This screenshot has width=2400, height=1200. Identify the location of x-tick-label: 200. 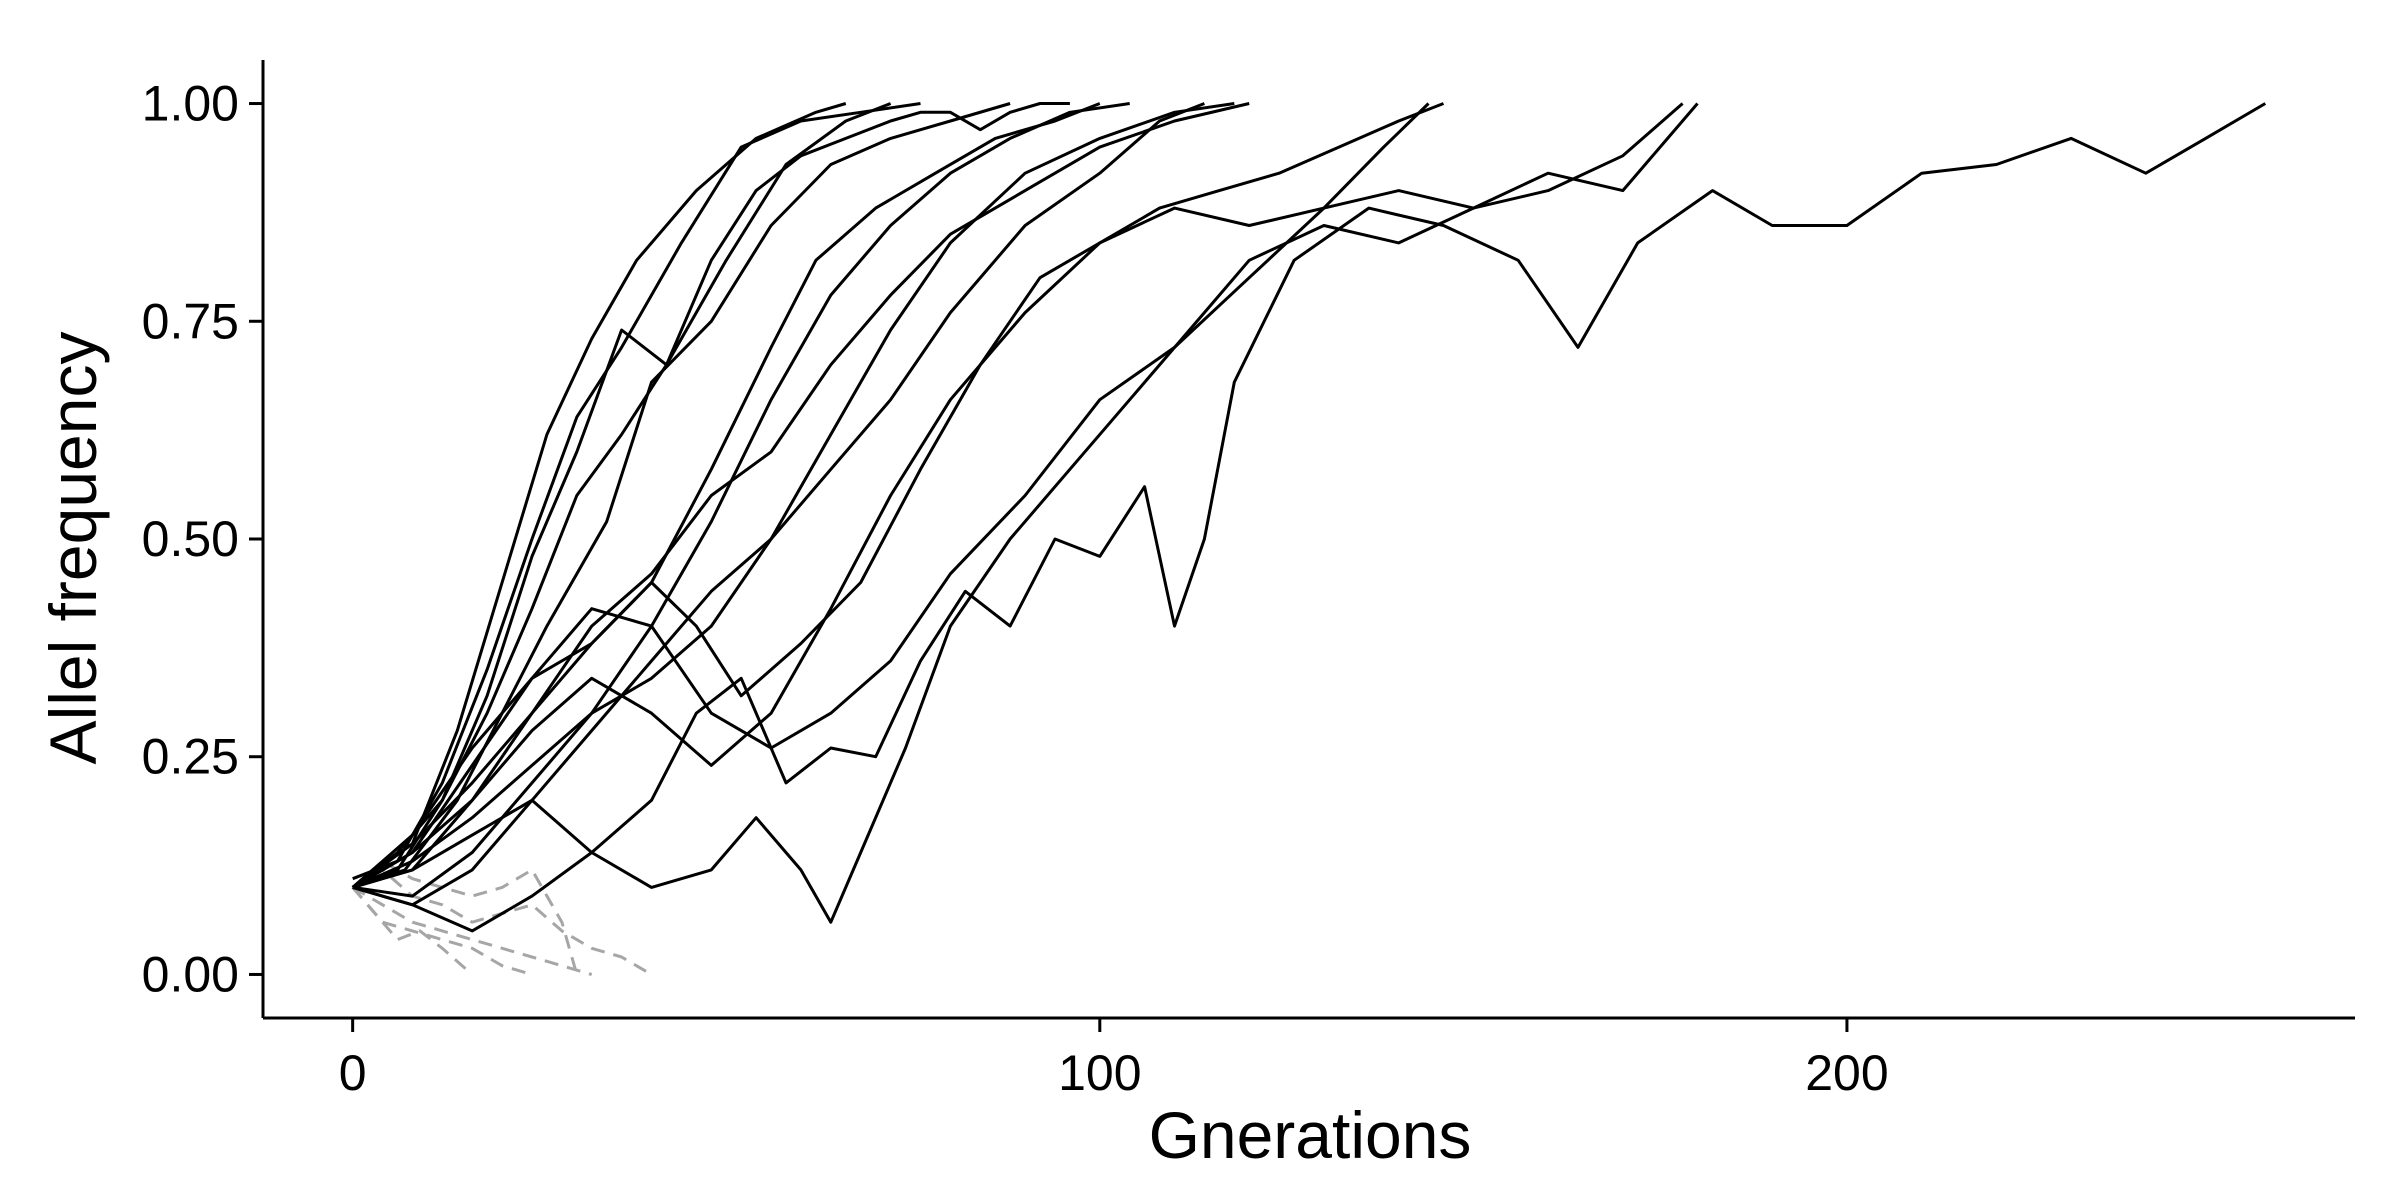
(1846, 1073).